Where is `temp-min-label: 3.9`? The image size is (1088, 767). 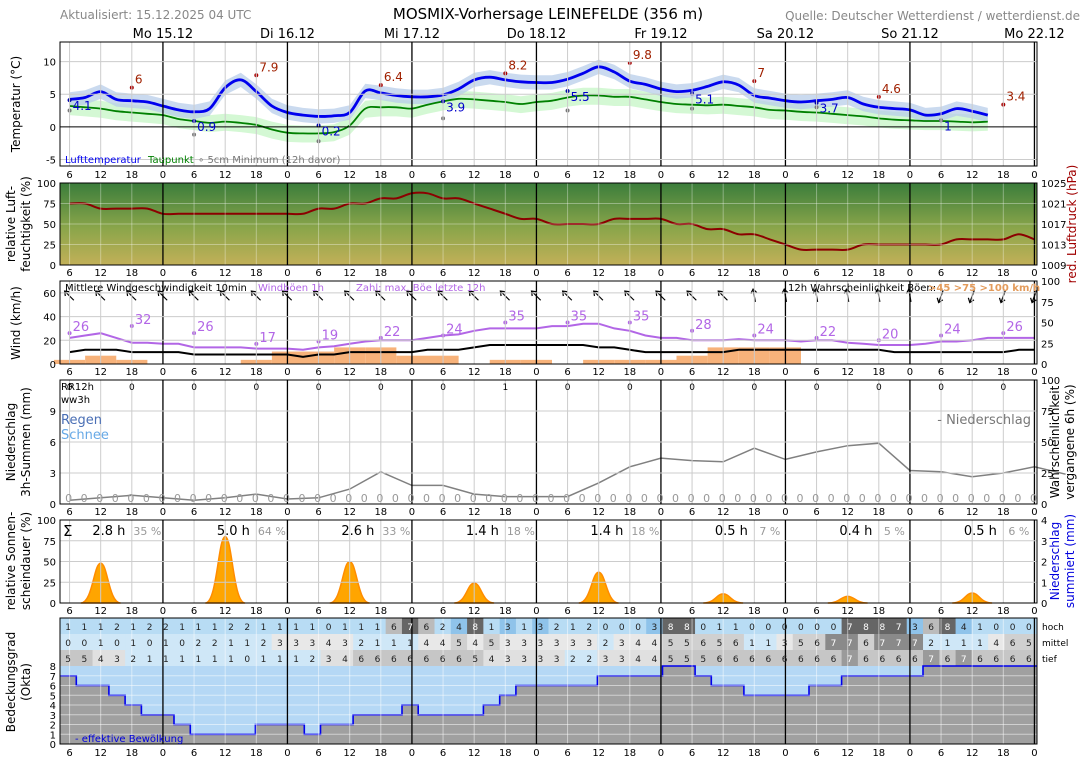
temp-min-label: 3.9 is located at coordinates (455, 107).